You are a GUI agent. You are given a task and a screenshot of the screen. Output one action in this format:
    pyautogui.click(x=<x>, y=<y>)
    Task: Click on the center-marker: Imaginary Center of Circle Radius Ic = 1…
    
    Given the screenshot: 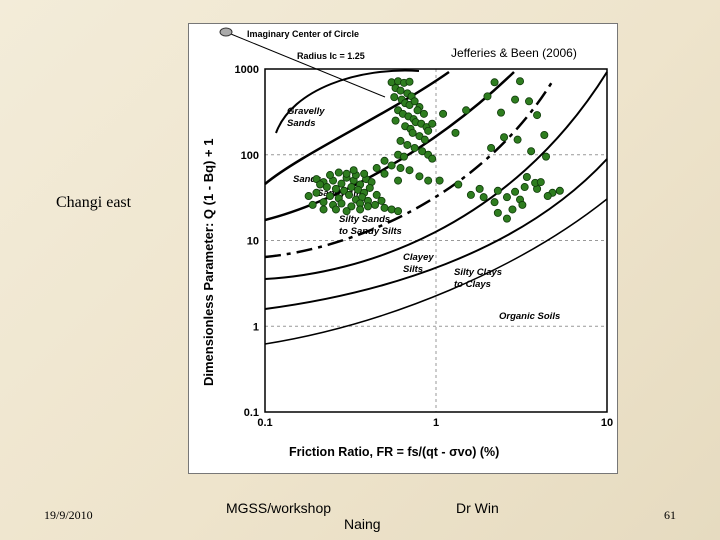 What is the action you would take?
    pyautogui.click(x=302, y=62)
    